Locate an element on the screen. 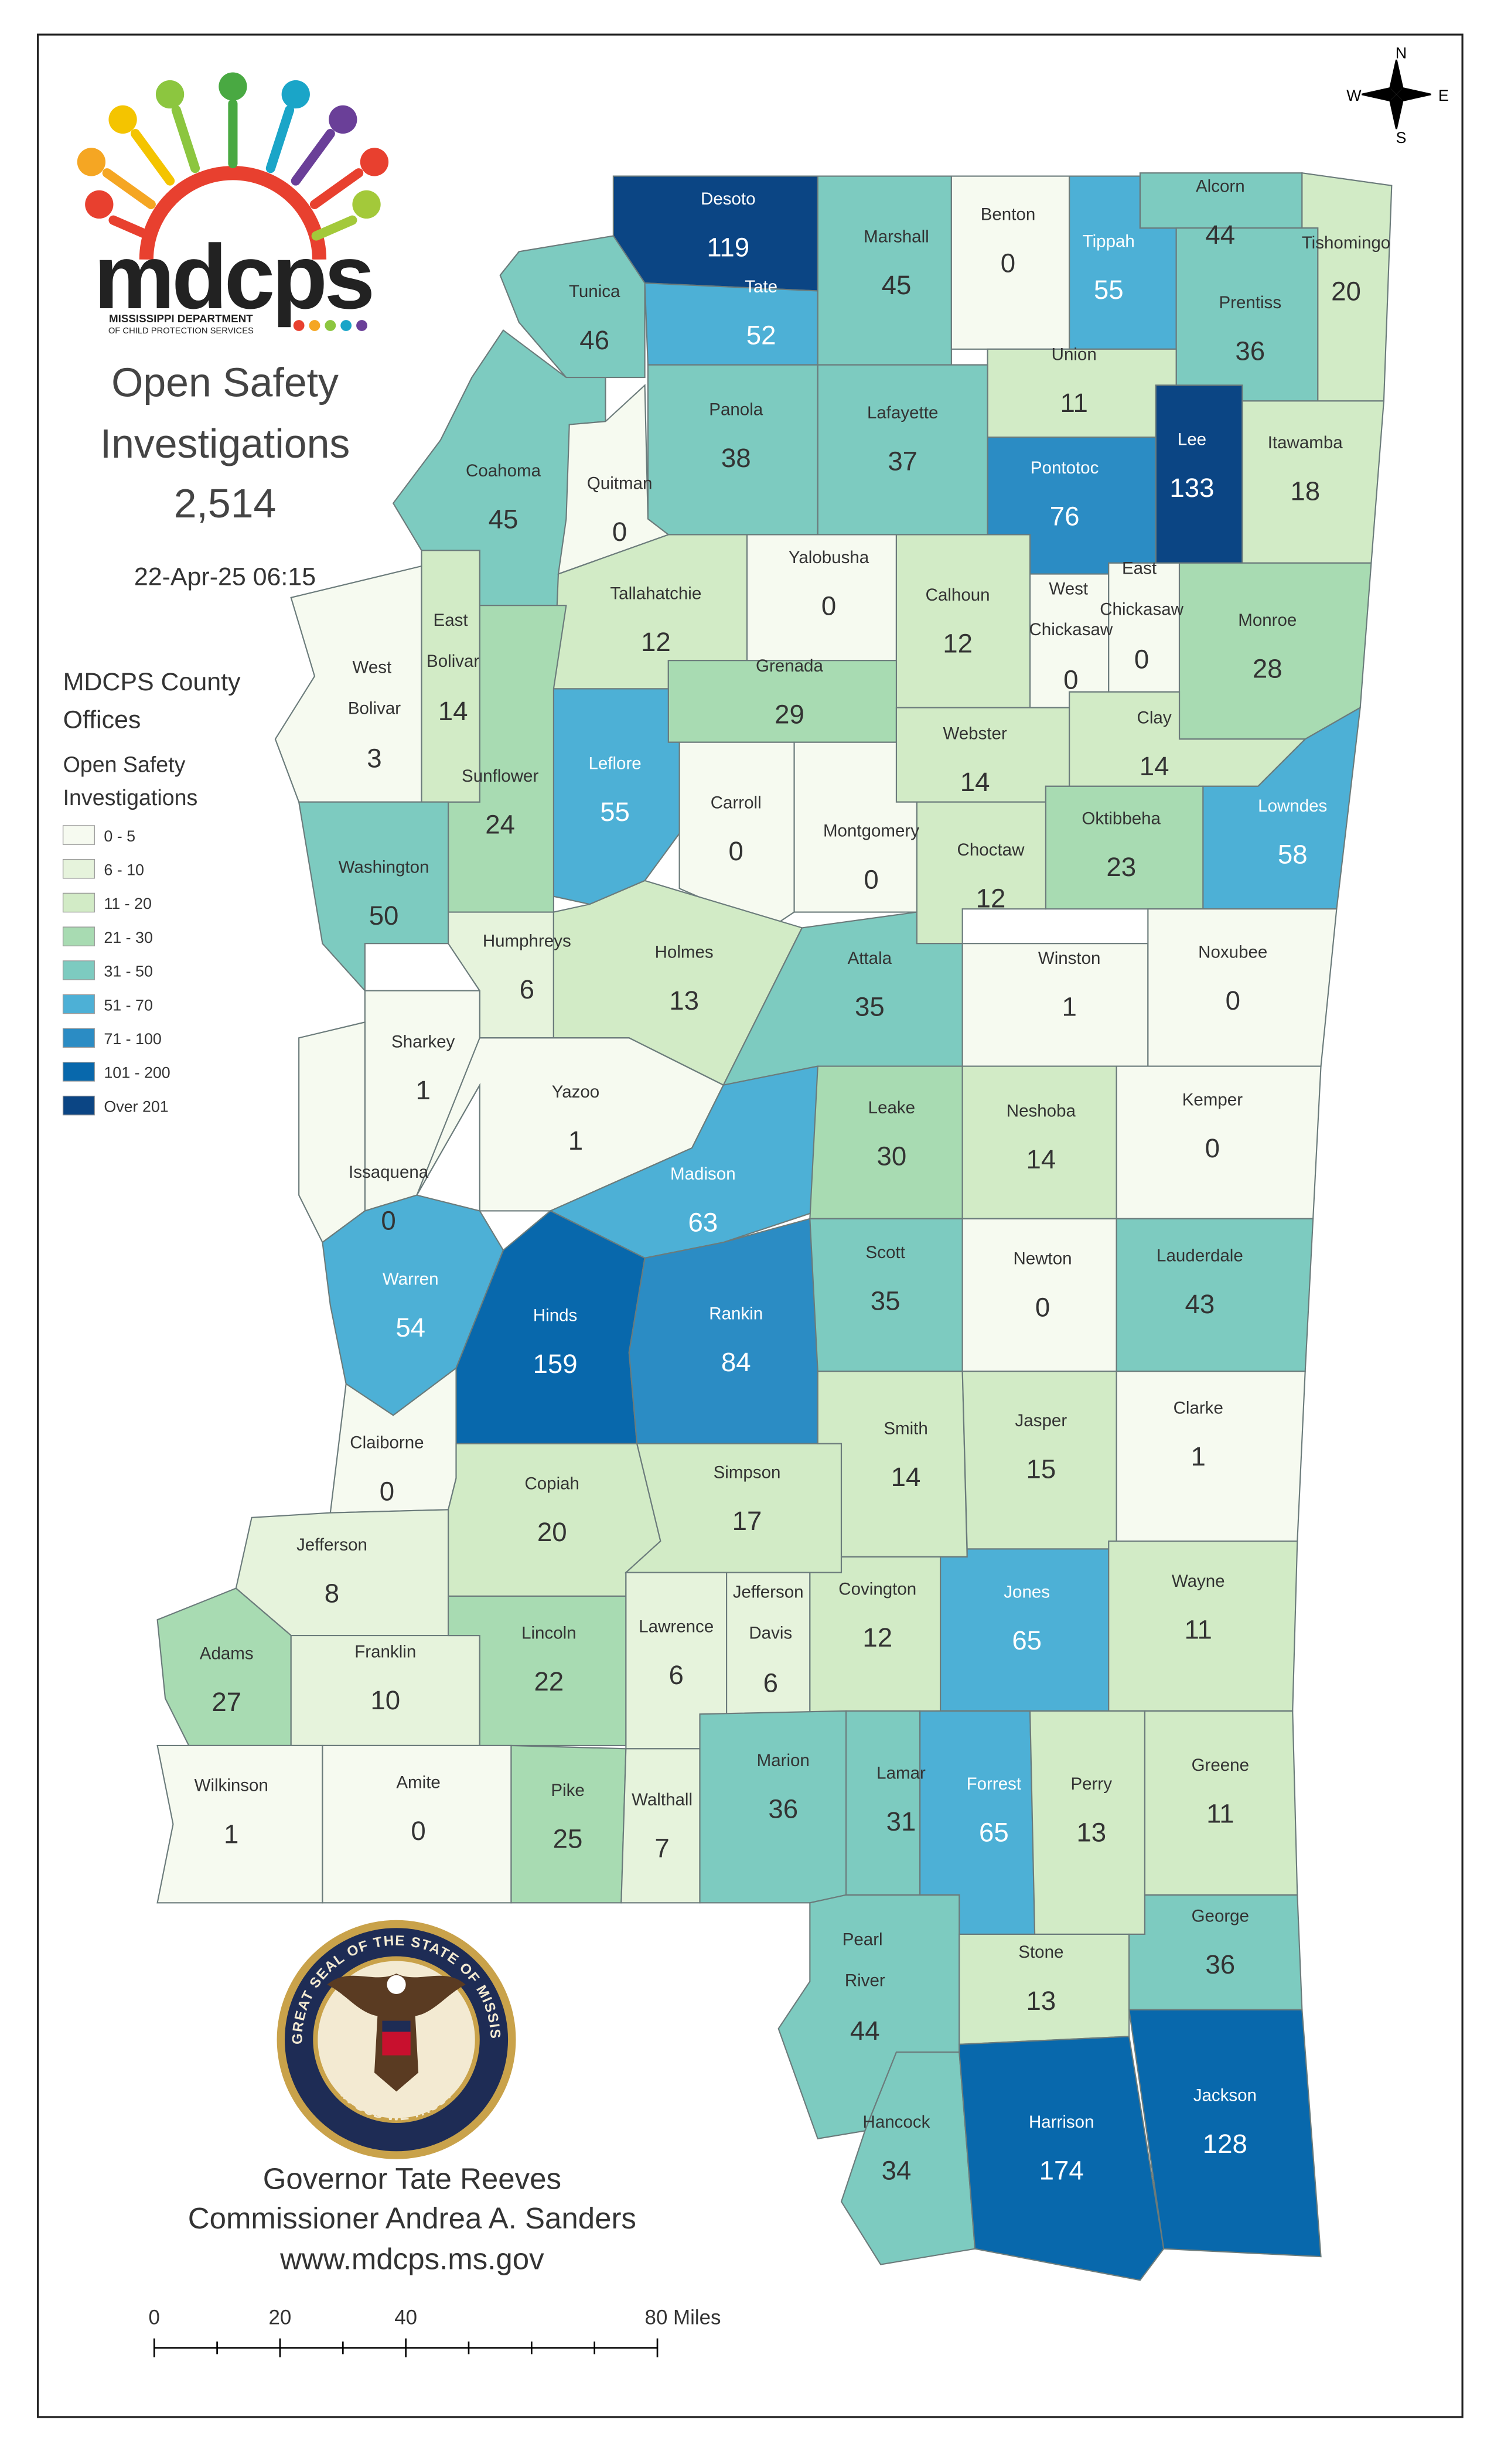 The image size is (1494, 2464). county-name: Lincoln is located at coordinates (549, 1633).